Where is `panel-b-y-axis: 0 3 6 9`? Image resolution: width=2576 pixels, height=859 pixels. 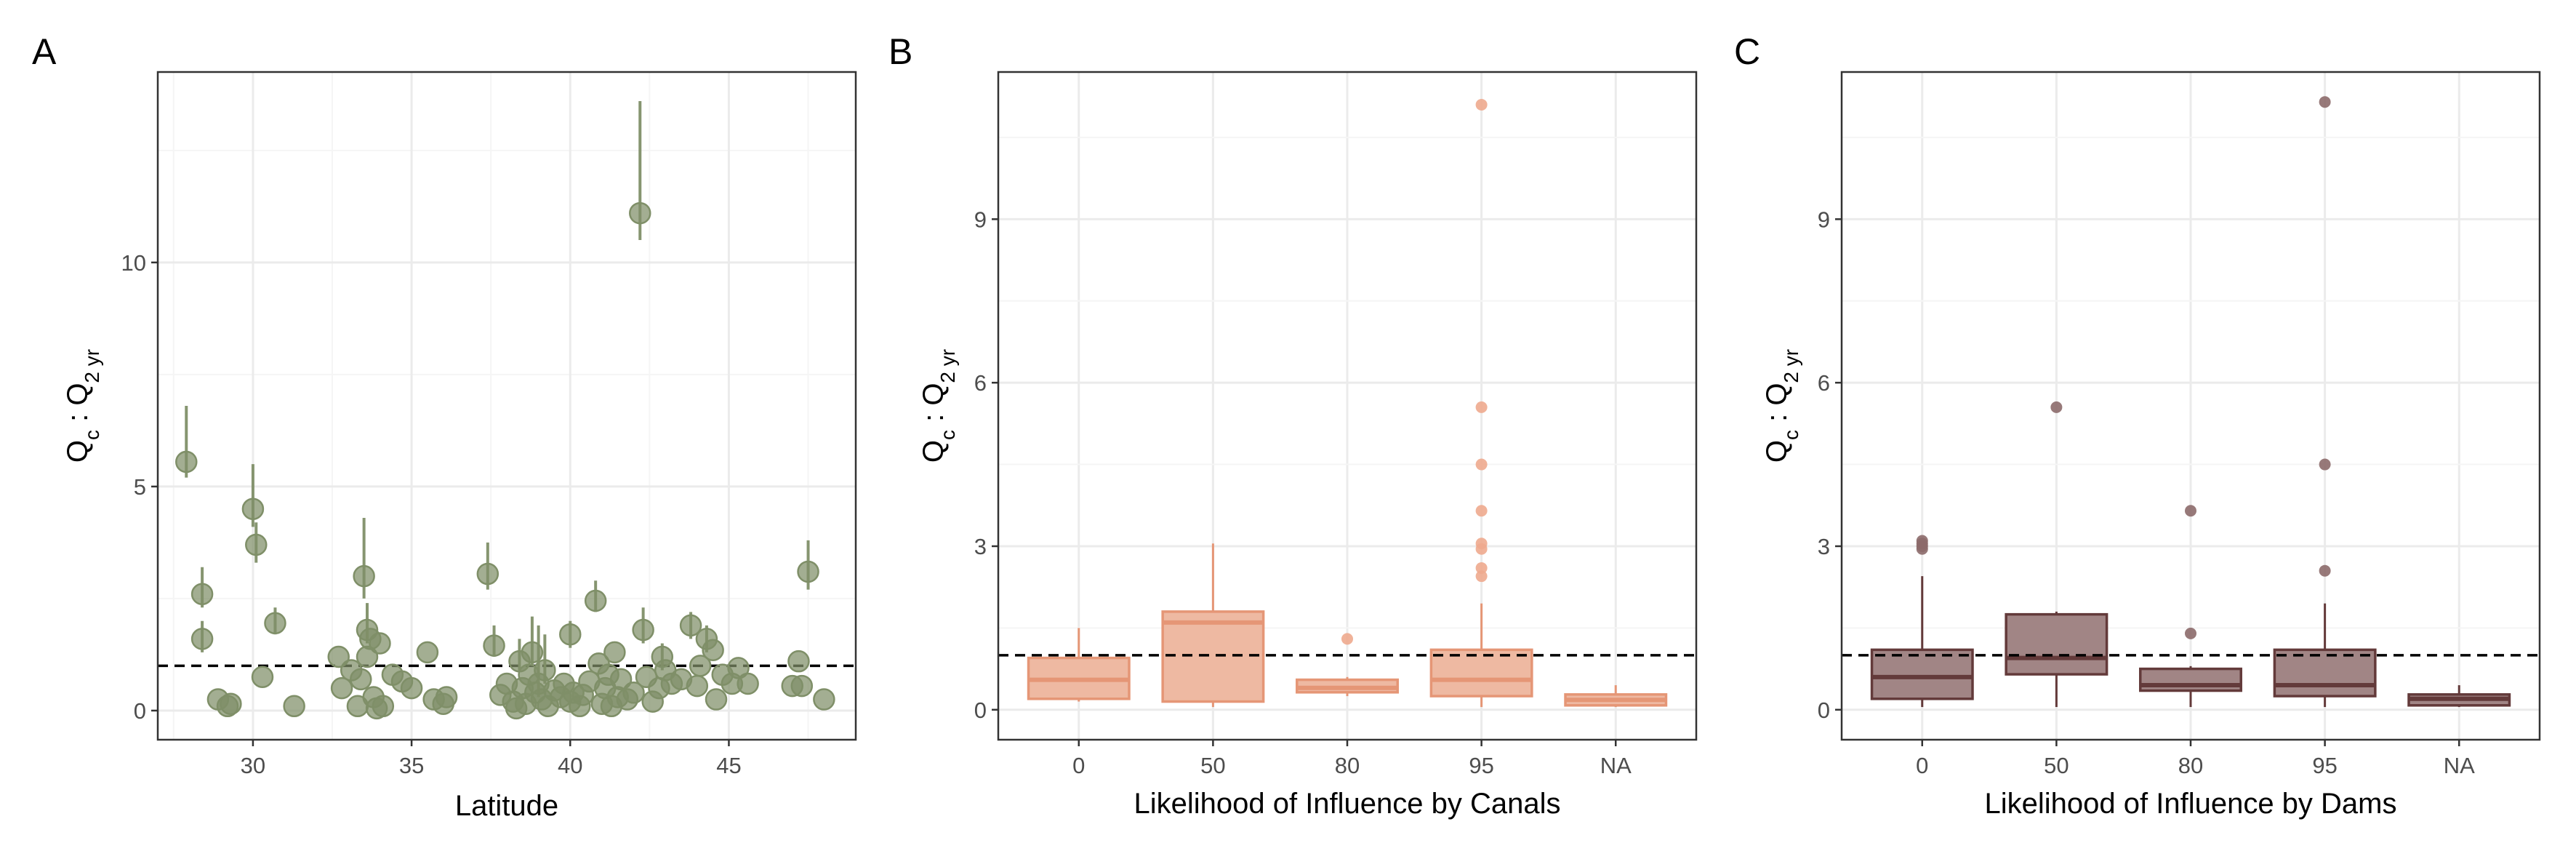
panel-b-y-axis: 0 3 6 9 is located at coordinates (986, 465).